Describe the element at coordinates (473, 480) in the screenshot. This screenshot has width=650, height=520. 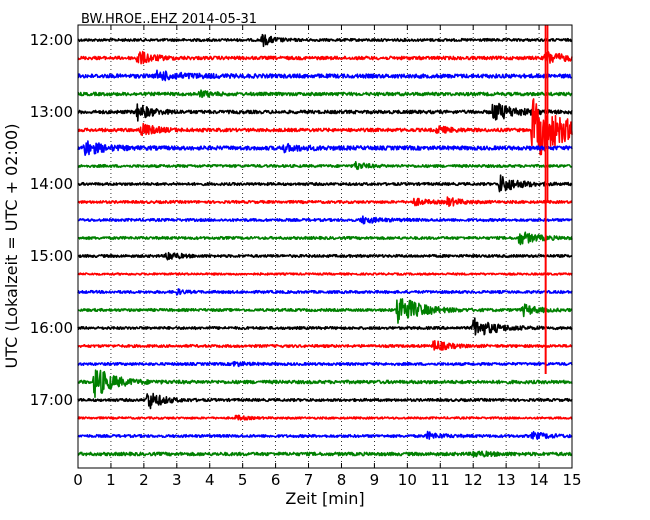
I see `x-tick-label: 12` at that location.